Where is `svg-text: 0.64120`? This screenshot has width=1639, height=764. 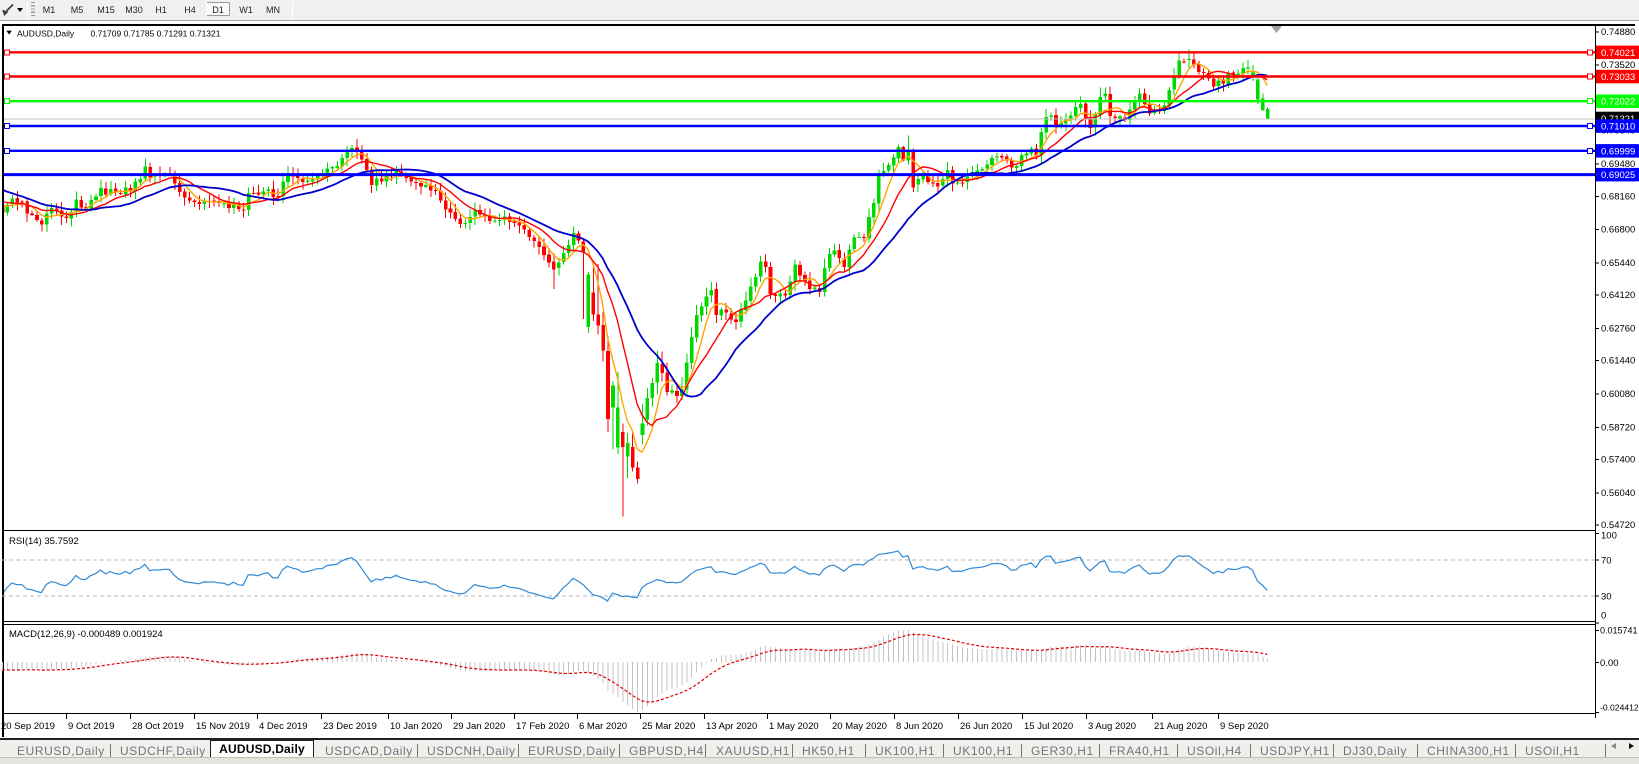 svg-text: 0.64120 is located at coordinates (1618, 295).